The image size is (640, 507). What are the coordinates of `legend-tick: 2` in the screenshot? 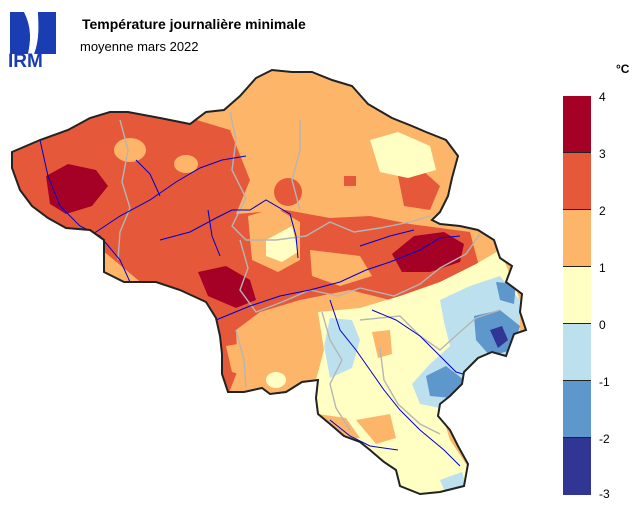 It's located at (602, 211).